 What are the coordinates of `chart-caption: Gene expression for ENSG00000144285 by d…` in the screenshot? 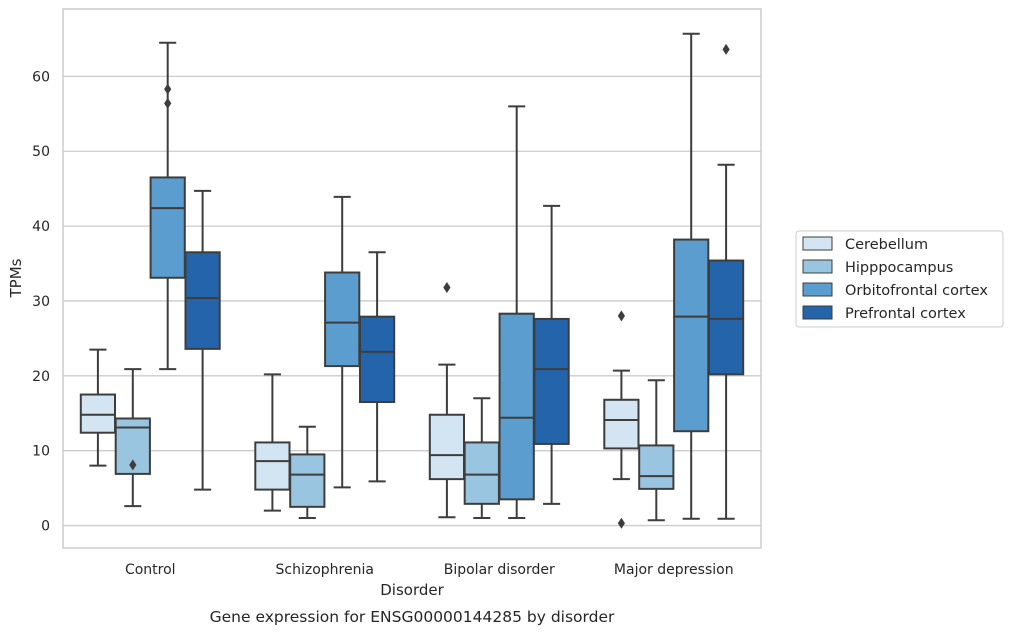 It's located at (412, 617).